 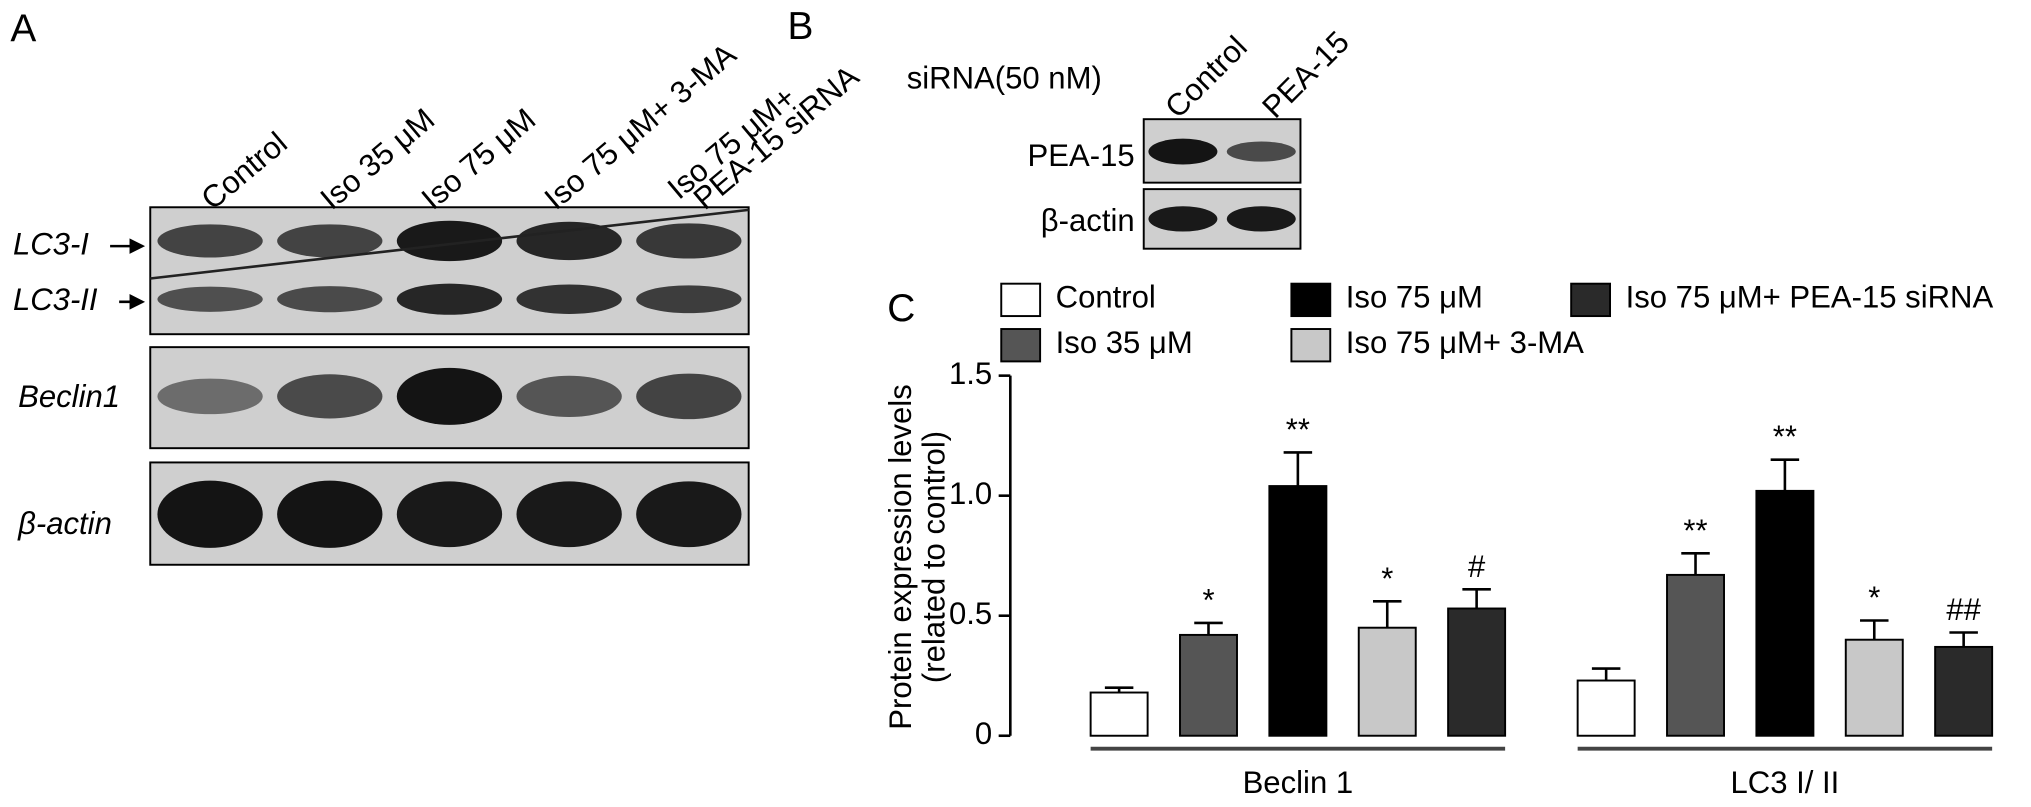 What do you see at coordinates (1081, 155) in the screenshot?
I see `row-label: PEA-15` at bounding box center [1081, 155].